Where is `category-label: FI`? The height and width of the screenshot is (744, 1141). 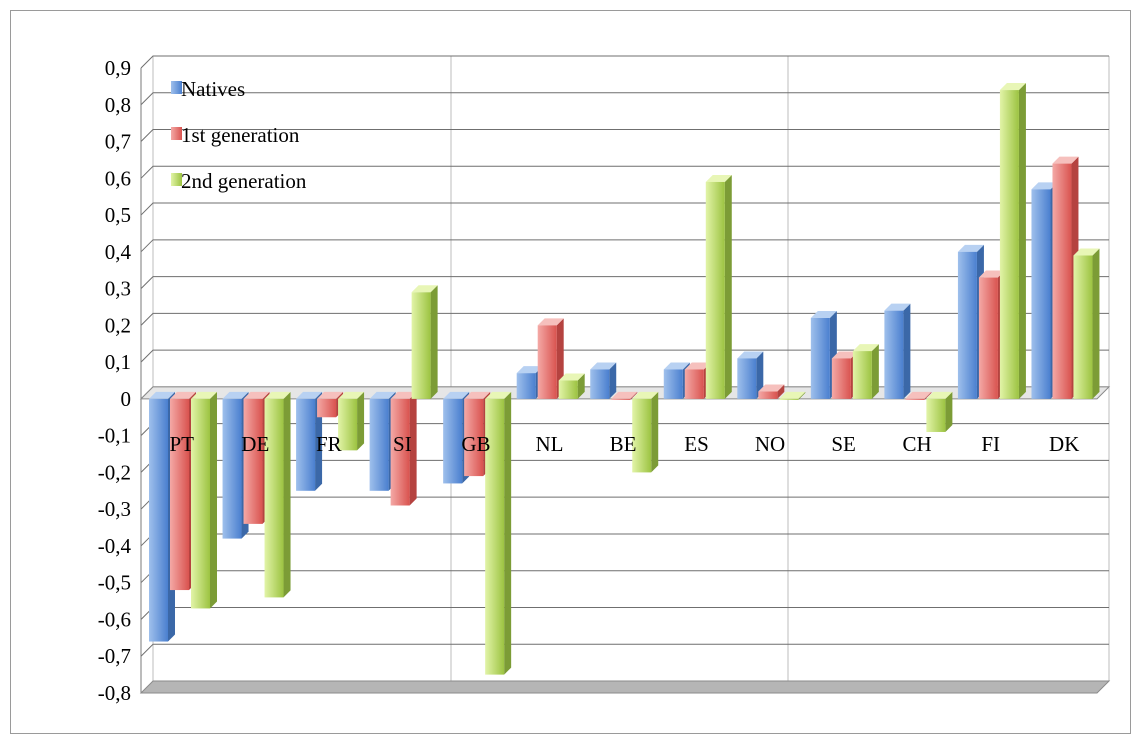
category-label: FI is located at coordinates (990, 444).